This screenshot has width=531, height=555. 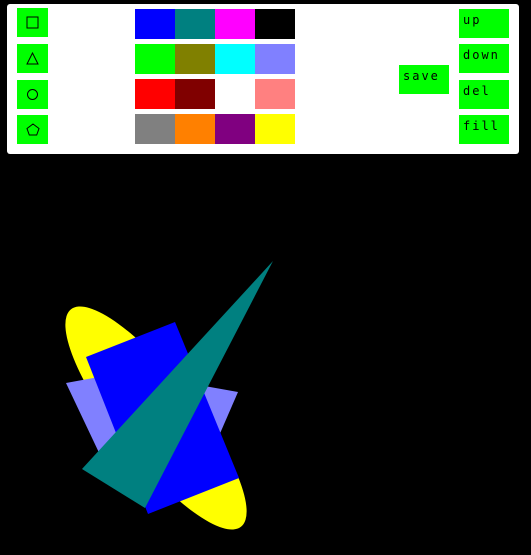 What do you see at coordinates (484, 58) in the screenshot?
I see `down-button: down` at bounding box center [484, 58].